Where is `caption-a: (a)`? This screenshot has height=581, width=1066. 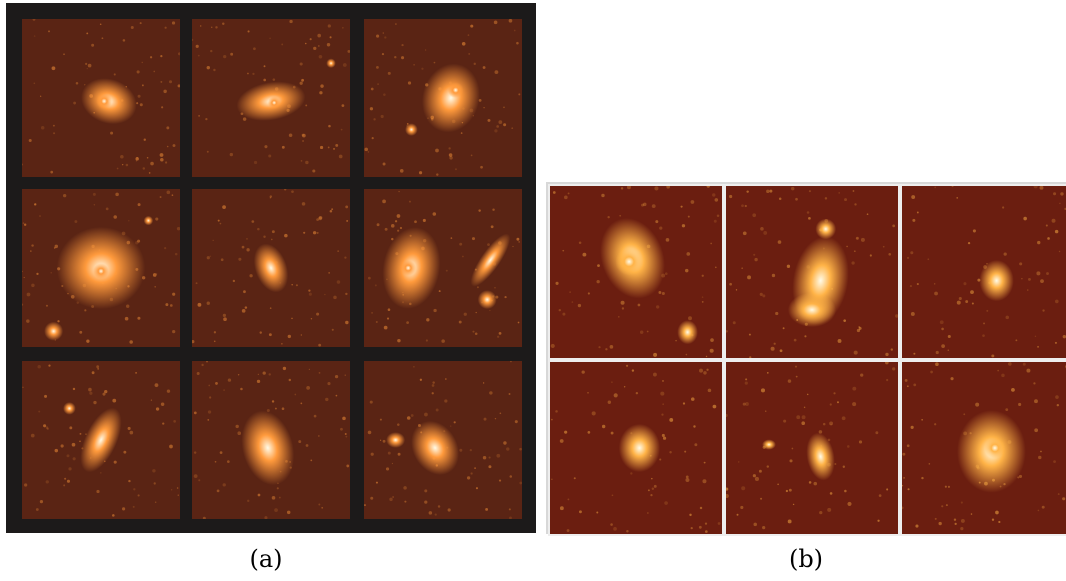 caption-a: (a) is located at coordinates (266, 559).